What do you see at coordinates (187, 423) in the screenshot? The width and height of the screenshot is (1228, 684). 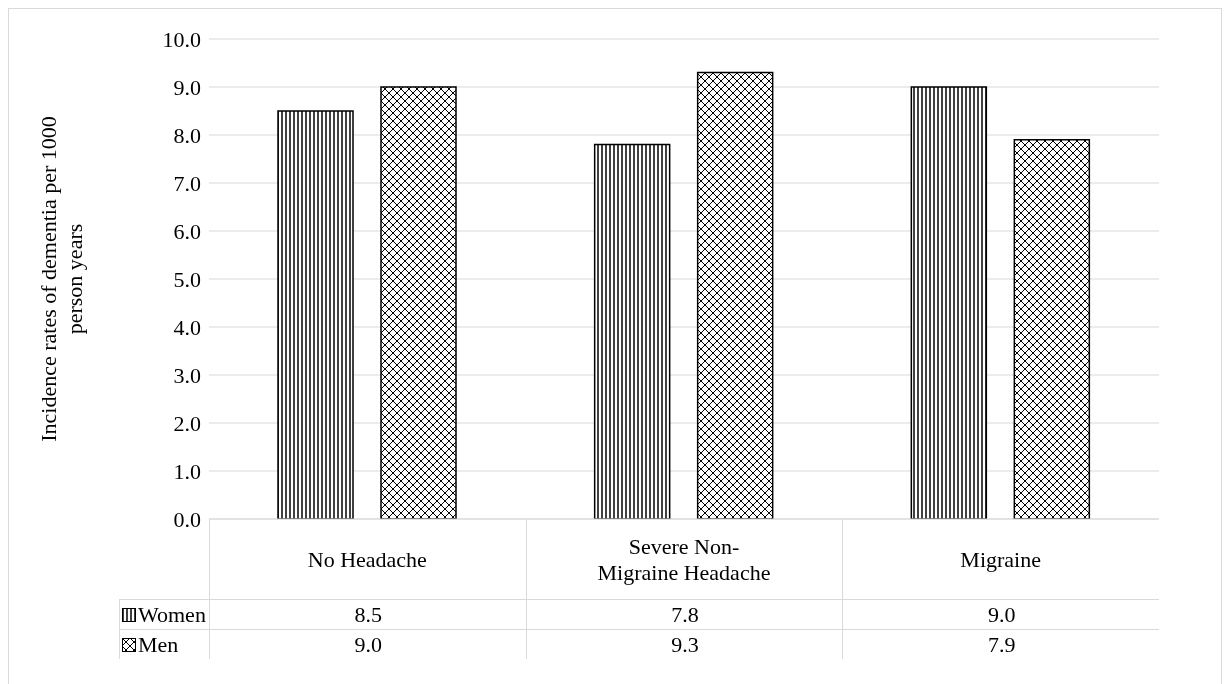 I see `y-tick-label: 2.0` at bounding box center [187, 423].